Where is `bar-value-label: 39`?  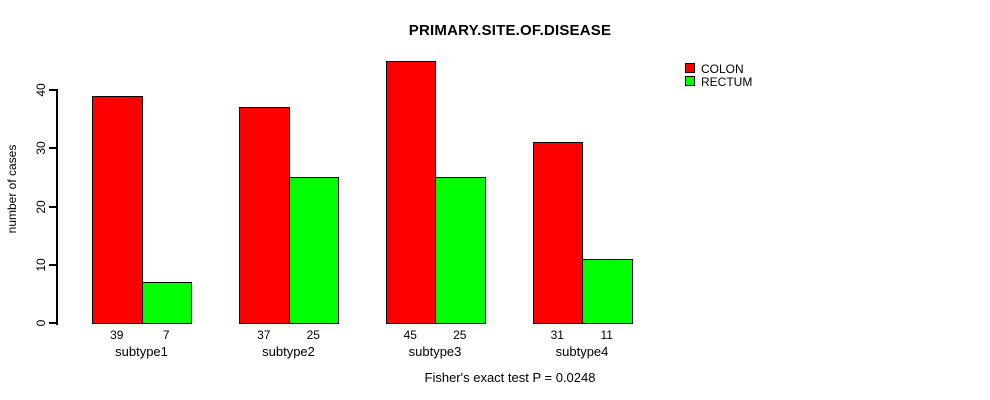
bar-value-label: 39 is located at coordinates (117, 335).